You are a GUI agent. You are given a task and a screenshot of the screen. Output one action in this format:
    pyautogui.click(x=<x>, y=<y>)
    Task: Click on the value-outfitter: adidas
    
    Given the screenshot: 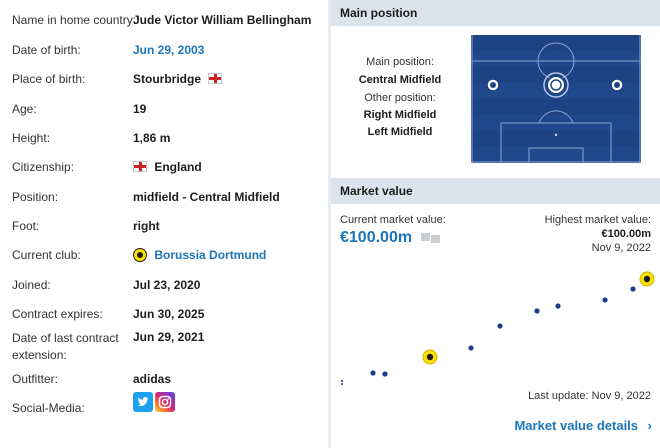 What is the action you would take?
    pyautogui.click(x=152, y=379)
    